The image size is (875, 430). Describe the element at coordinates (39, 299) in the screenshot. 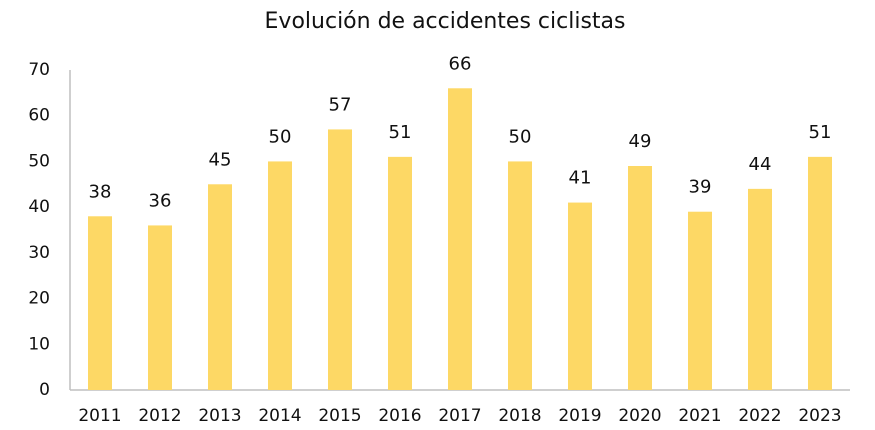

I see `y-tick-label: 20` at that location.